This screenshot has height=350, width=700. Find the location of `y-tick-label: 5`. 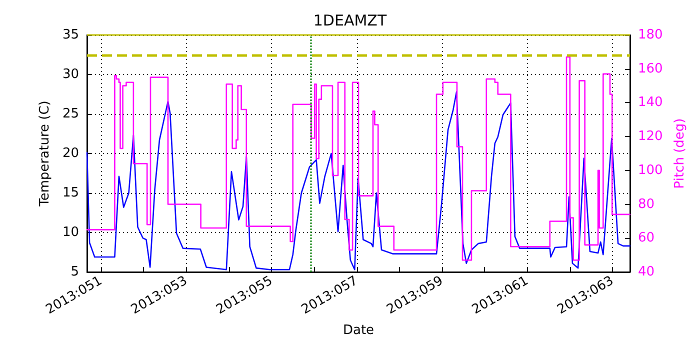

y-tick-label: 5 is located at coordinates (74, 272).